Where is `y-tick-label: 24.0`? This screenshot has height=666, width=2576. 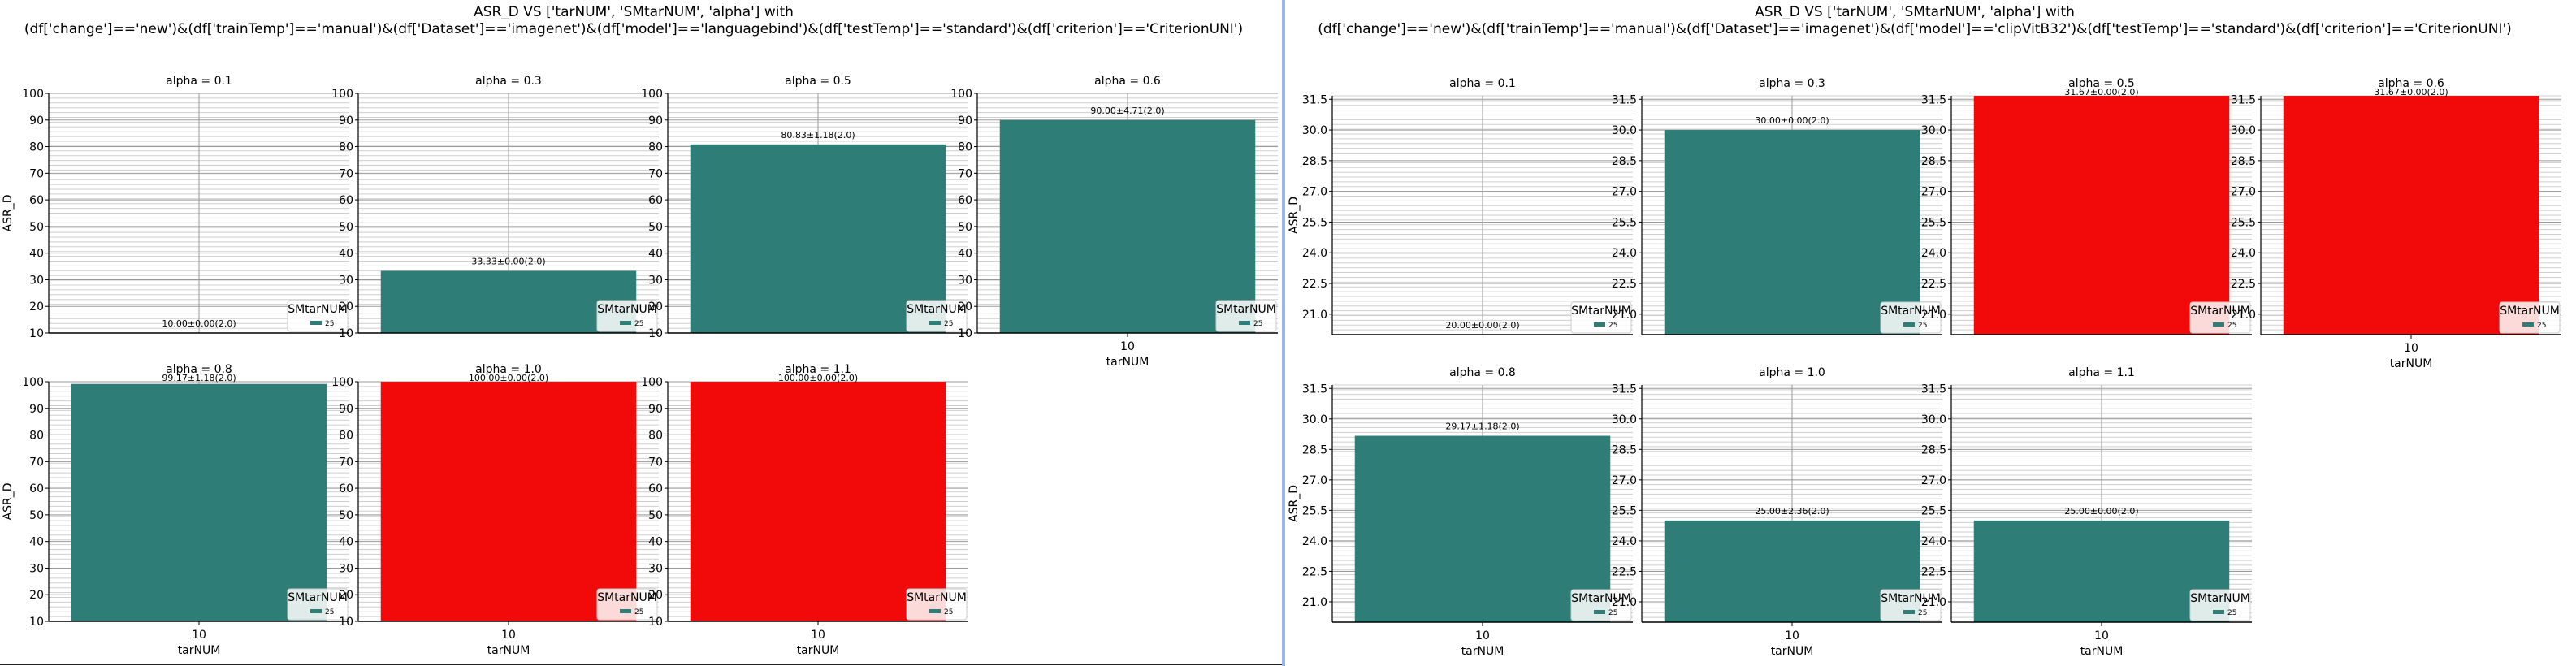
y-tick-label: 24.0 is located at coordinates (1625, 541).